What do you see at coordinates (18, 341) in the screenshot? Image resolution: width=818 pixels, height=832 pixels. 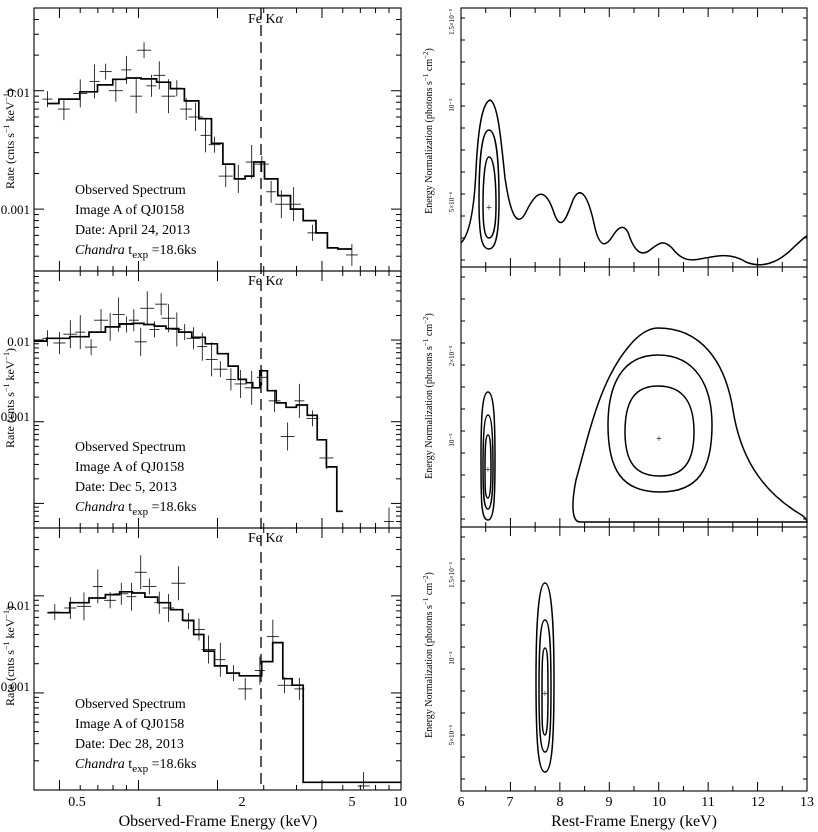 I see `left2-ytick-0.01: 0.01` at bounding box center [18, 341].